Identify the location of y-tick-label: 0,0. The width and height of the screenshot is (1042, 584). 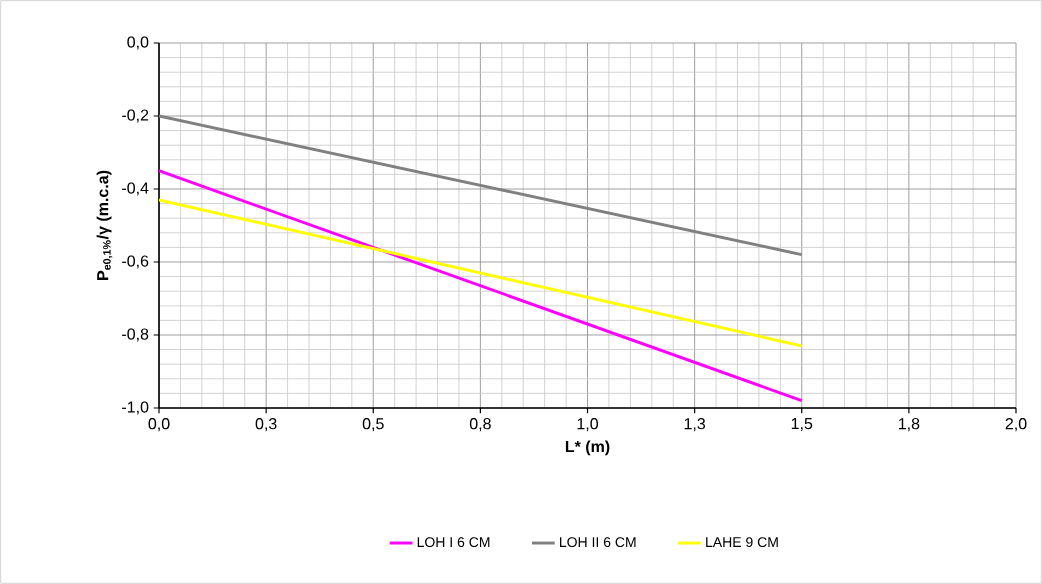
(138, 43).